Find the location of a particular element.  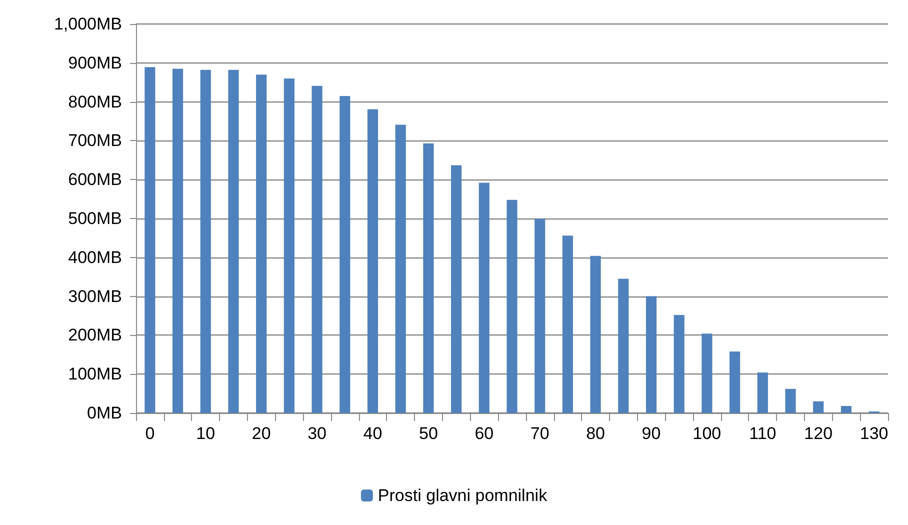

x-tick-label: 30 is located at coordinates (317, 433).